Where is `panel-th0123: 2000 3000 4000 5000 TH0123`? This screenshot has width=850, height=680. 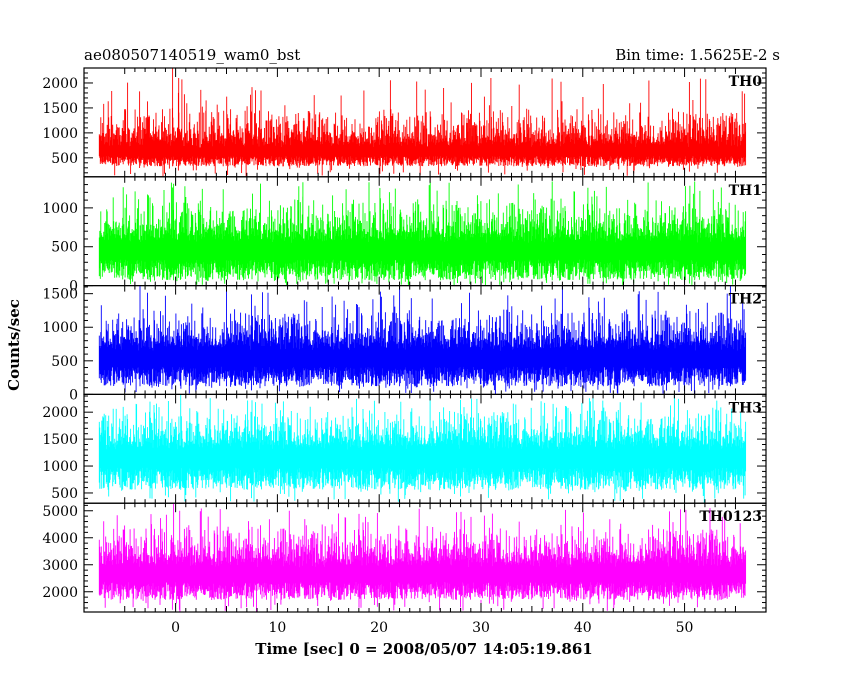 panel-th0123: 2000 3000 4000 5000 TH0123 is located at coordinates (404, 557).